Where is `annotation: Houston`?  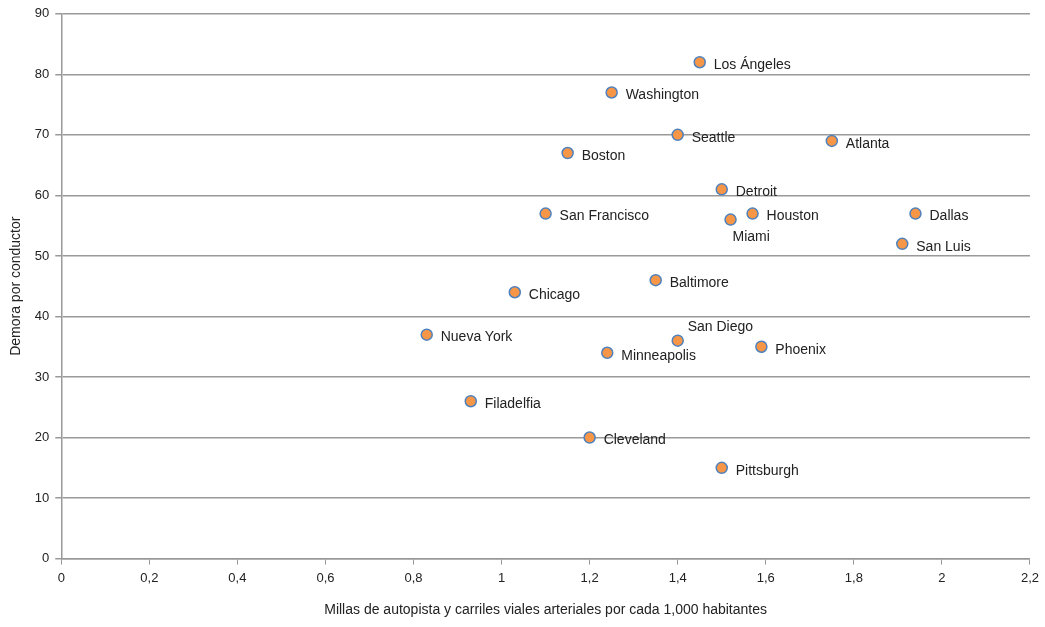
annotation: Houston is located at coordinates (792, 215).